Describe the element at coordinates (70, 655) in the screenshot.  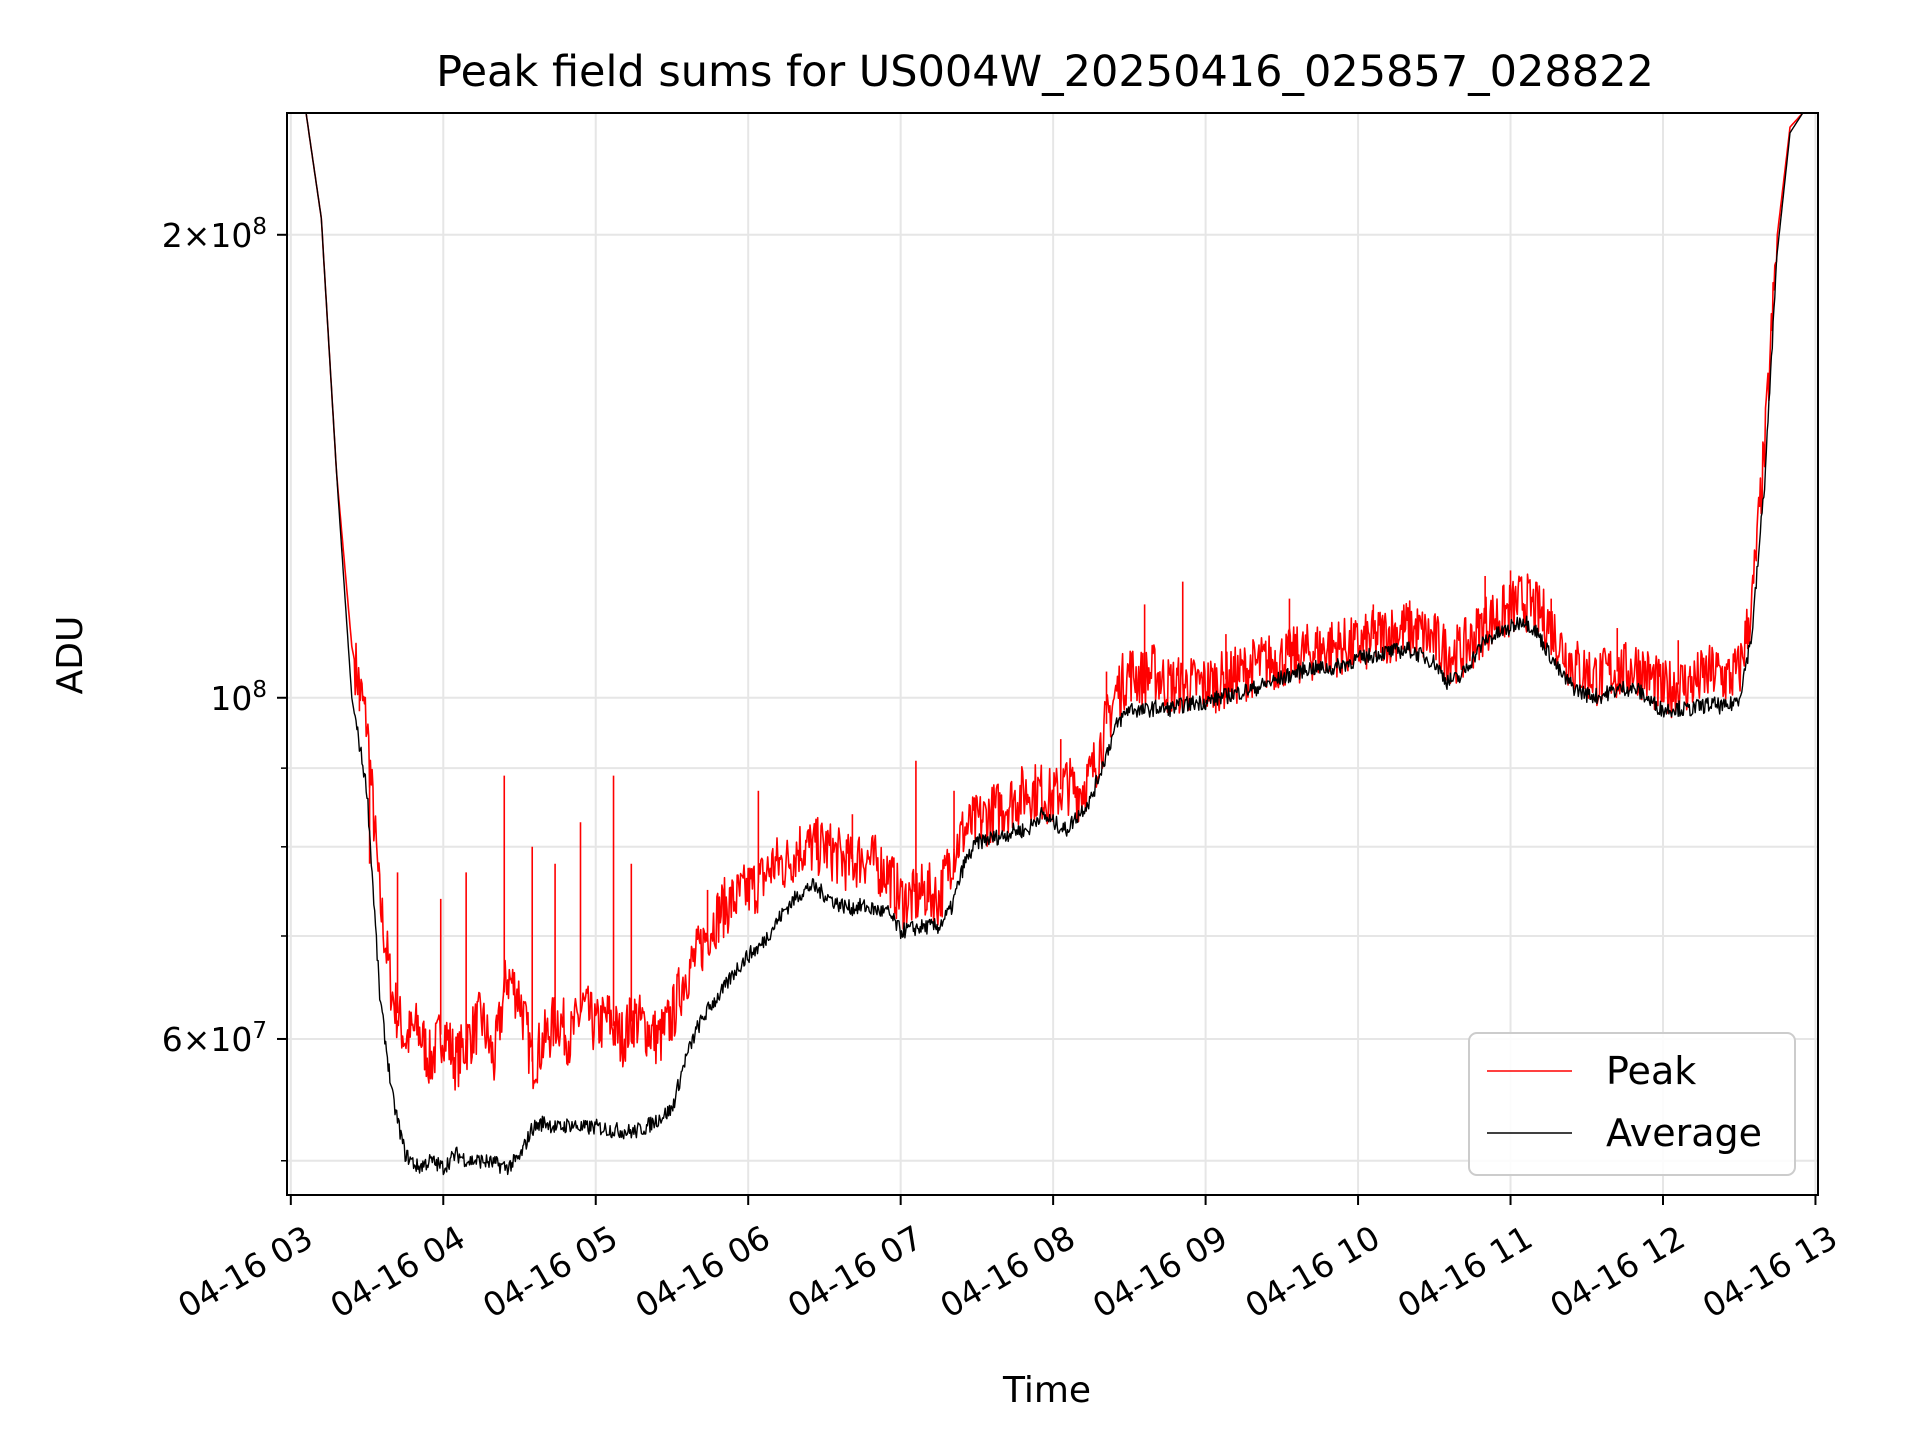
I see `y-axis-label: ADU` at that location.